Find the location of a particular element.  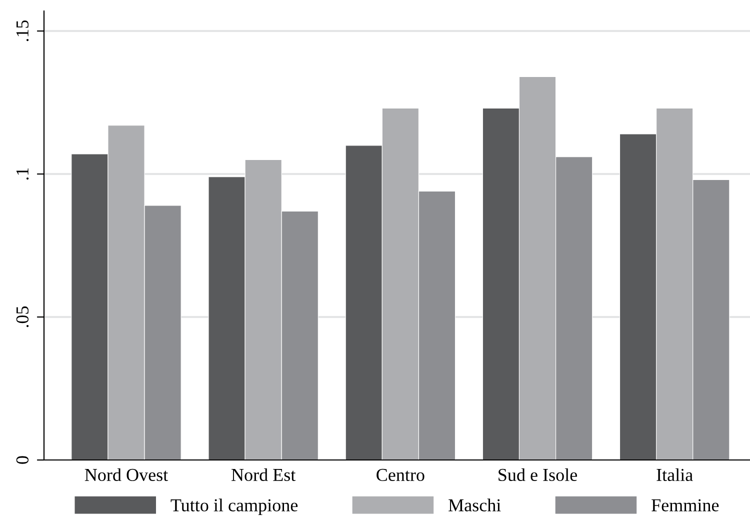

x-tick-label: Centro is located at coordinates (400, 475).